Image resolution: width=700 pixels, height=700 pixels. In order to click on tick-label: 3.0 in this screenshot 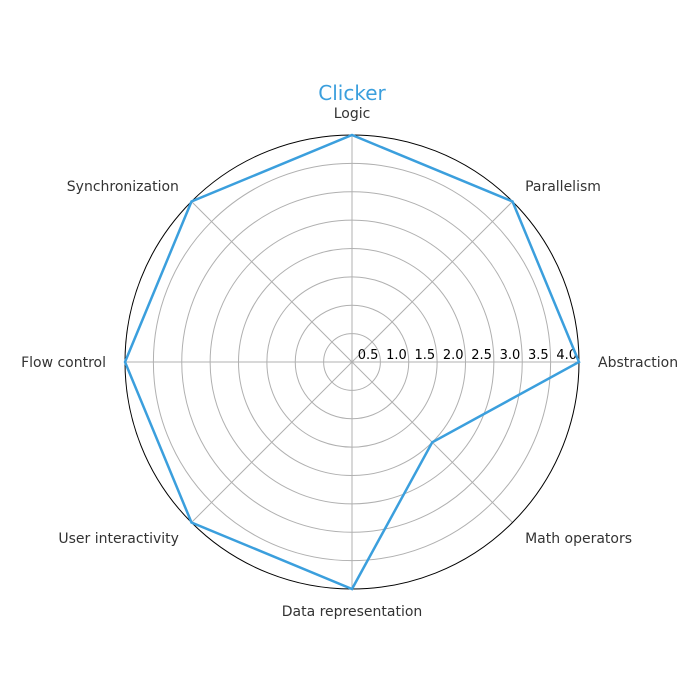, I will do `click(510, 355)`.